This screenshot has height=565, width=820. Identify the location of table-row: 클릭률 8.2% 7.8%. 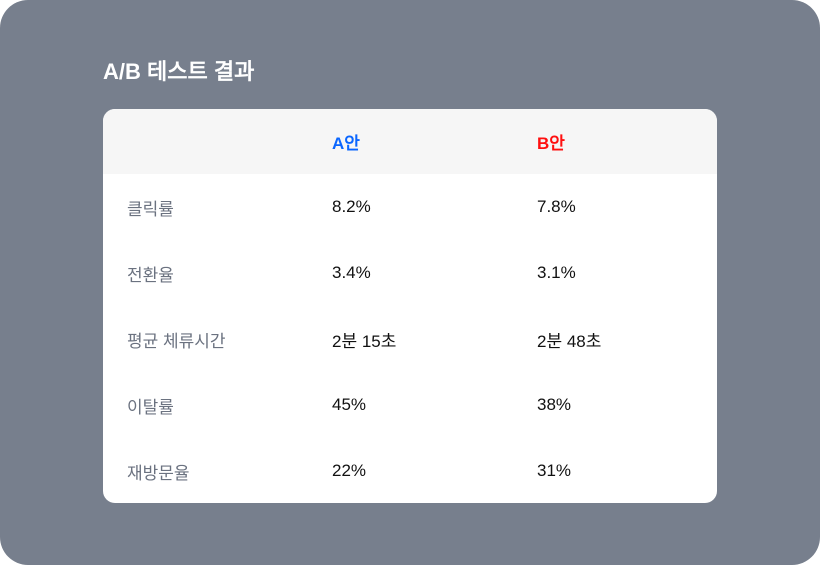
(410, 207).